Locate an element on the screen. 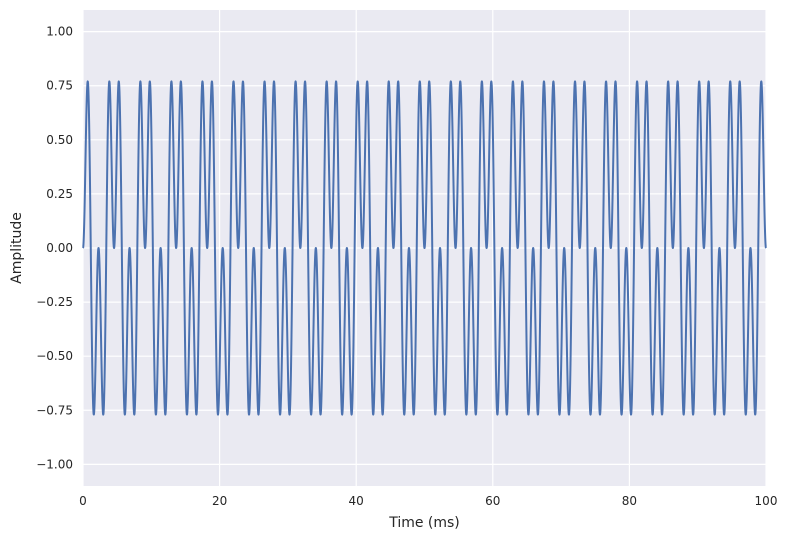 This screenshot has width=789, height=540. y-tick-label: −1.00 is located at coordinates (54, 464).